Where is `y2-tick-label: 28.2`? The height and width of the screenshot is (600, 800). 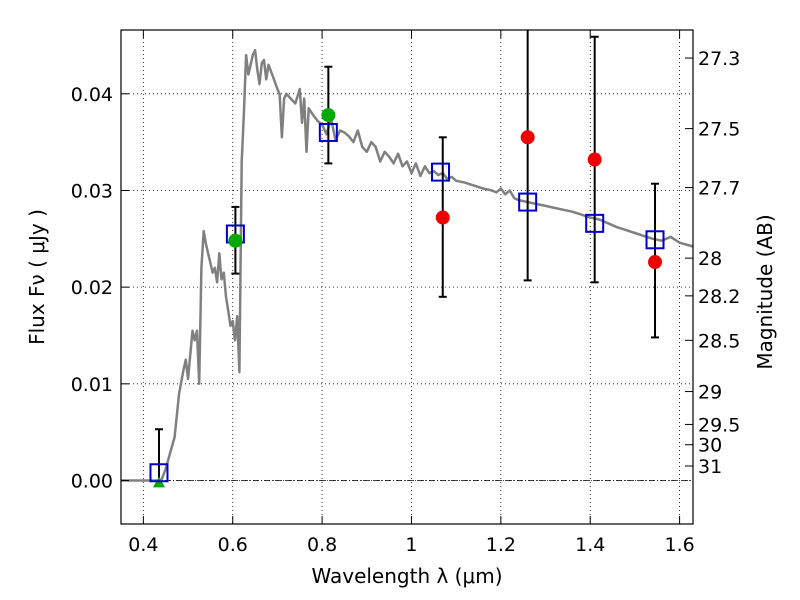 y2-tick-label: 28.2 is located at coordinates (719, 297).